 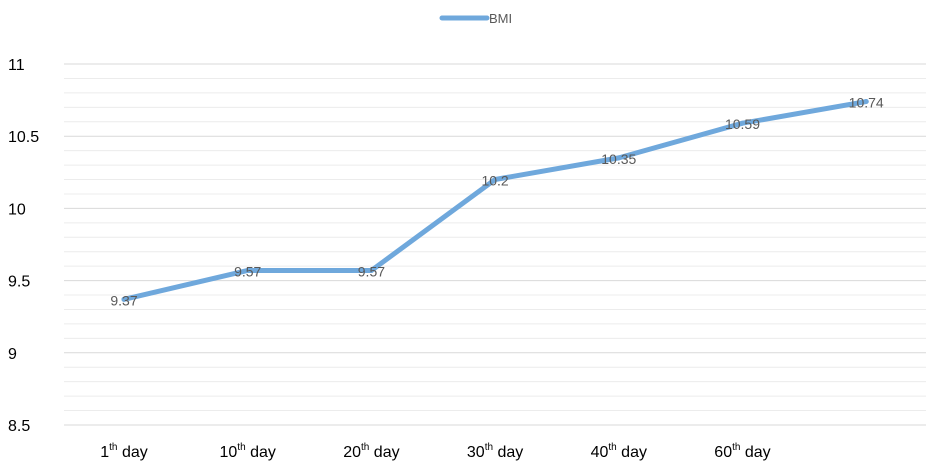 What do you see at coordinates (23, 137) in the screenshot?
I see `y-tick-label: 10.5` at bounding box center [23, 137].